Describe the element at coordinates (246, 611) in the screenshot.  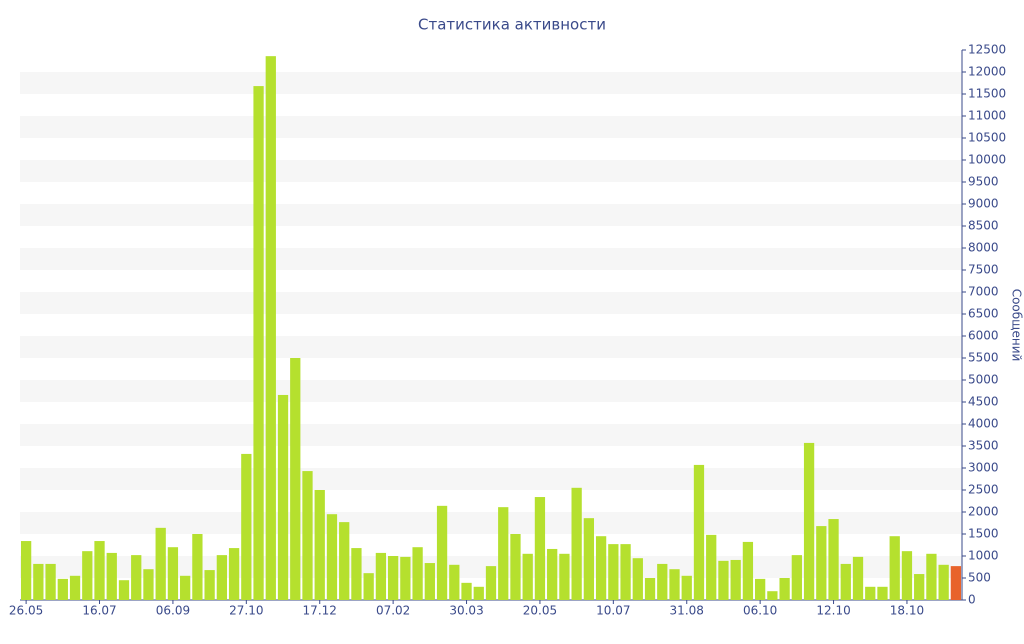
I see `x-tick-label: 27.10` at that location.